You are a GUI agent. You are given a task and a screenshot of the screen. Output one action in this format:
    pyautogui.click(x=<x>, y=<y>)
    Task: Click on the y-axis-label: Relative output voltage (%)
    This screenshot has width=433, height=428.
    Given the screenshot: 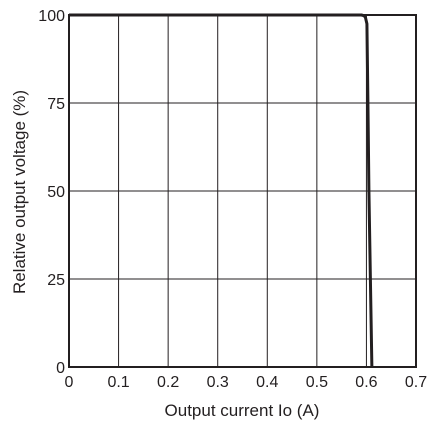 What is the action you would take?
    pyautogui.click(x=19, y=192)
    